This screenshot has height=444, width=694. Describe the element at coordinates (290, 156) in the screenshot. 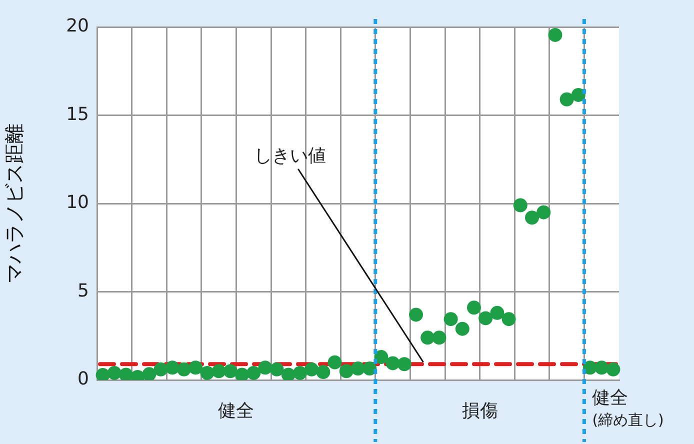

I see `ref-line-label: しきい値` at that location.